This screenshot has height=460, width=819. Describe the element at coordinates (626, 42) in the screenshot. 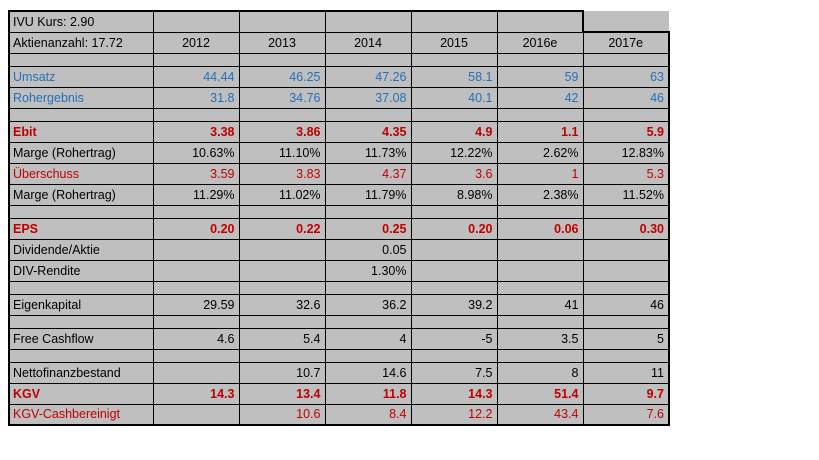

I see `column-header: 2017e` at that location.